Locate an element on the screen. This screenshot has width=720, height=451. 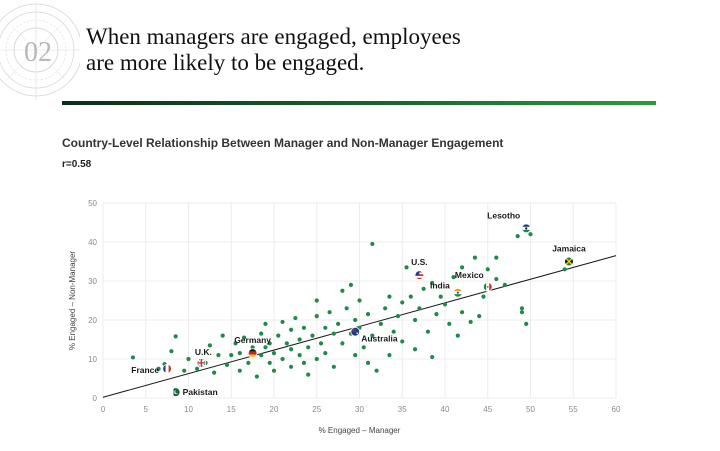
pakistan-flag-icon is located at coordinates (175, 392).